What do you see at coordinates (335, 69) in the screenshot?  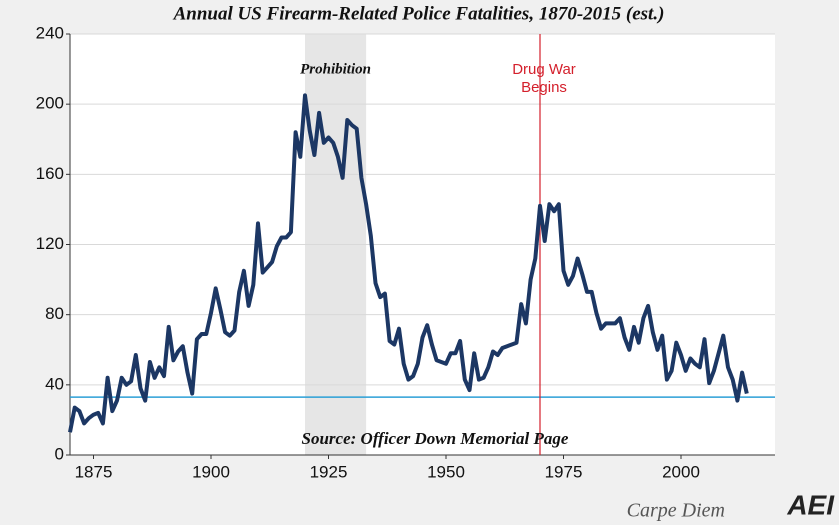 I see `region-label: Prohibition` at bounding box center [335, 69].